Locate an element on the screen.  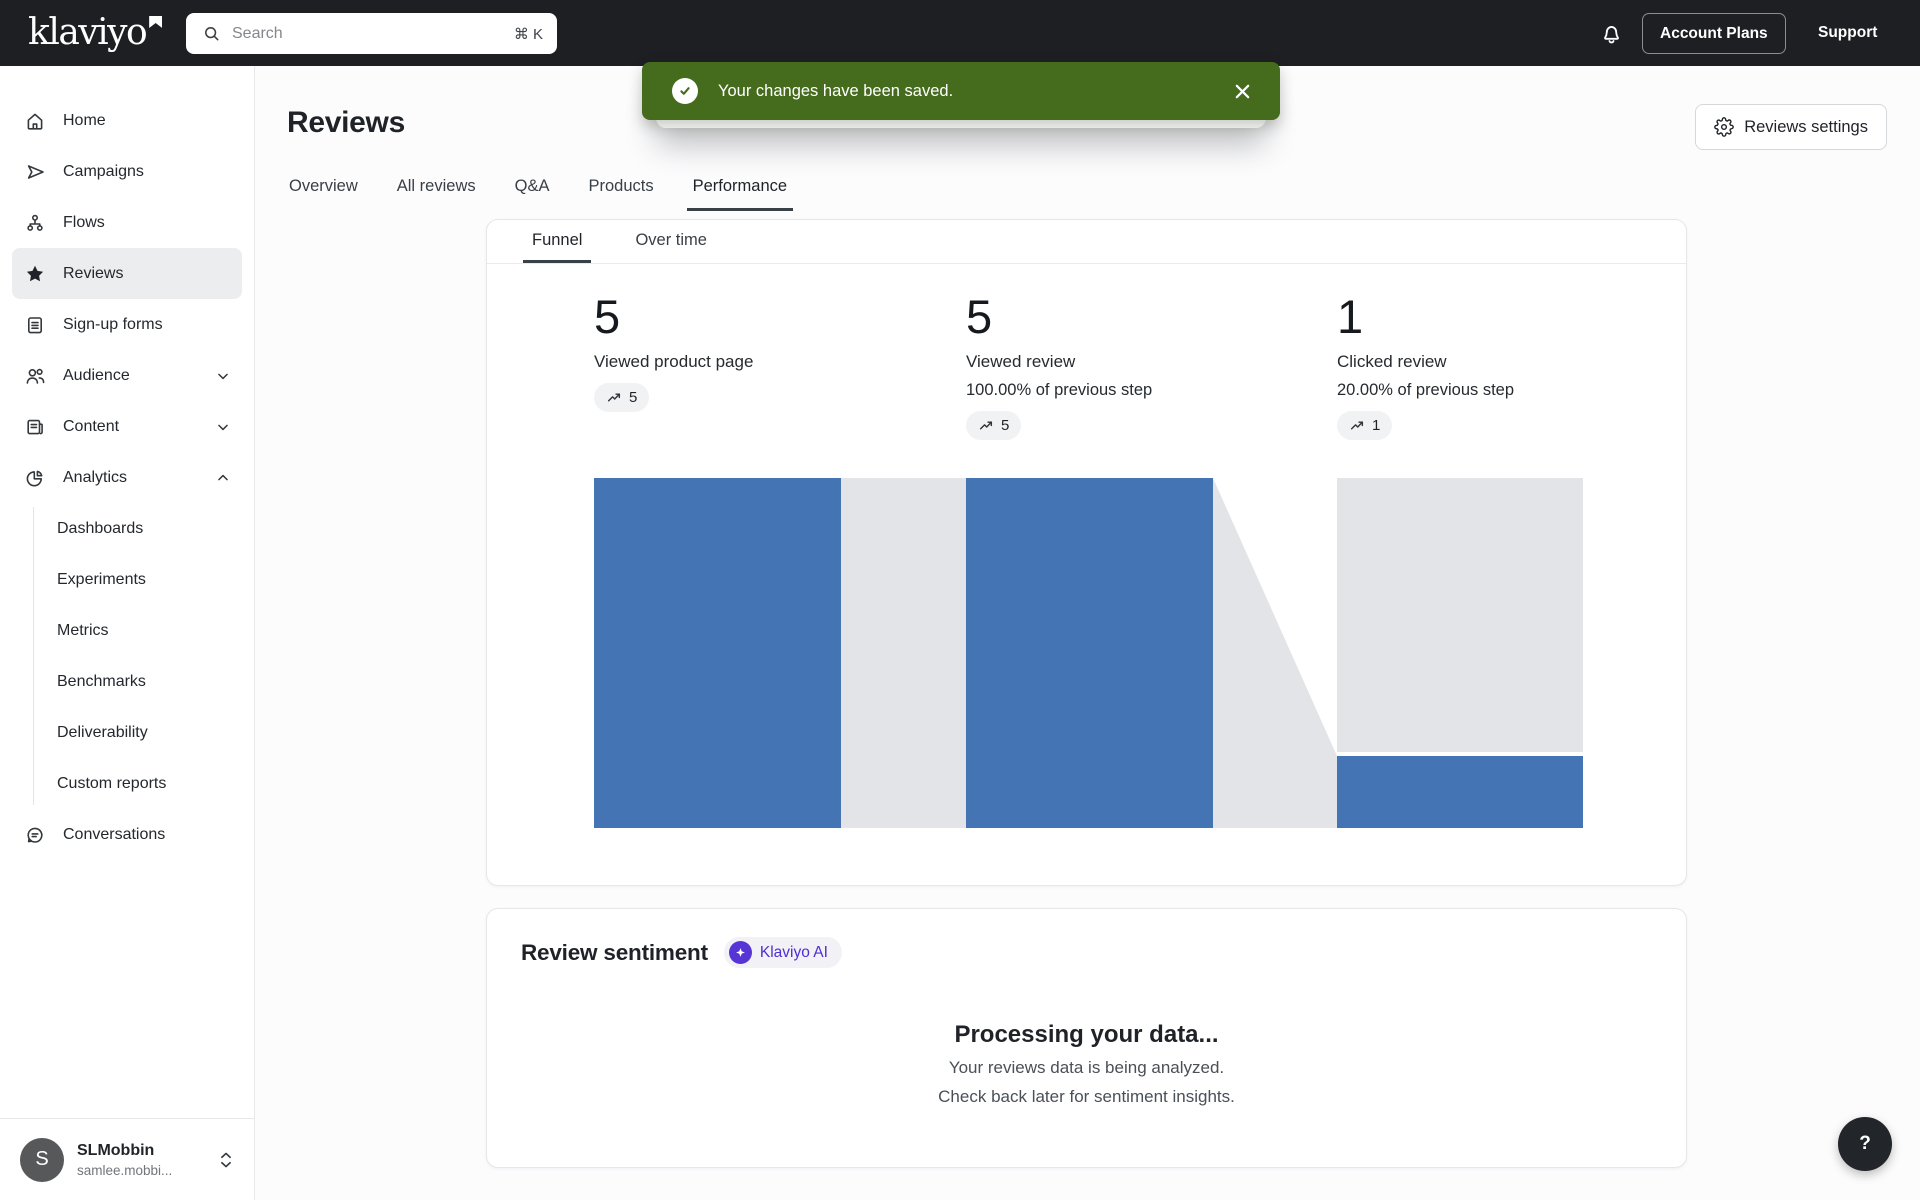
expand-icon is located at coordinates (226, 1160).